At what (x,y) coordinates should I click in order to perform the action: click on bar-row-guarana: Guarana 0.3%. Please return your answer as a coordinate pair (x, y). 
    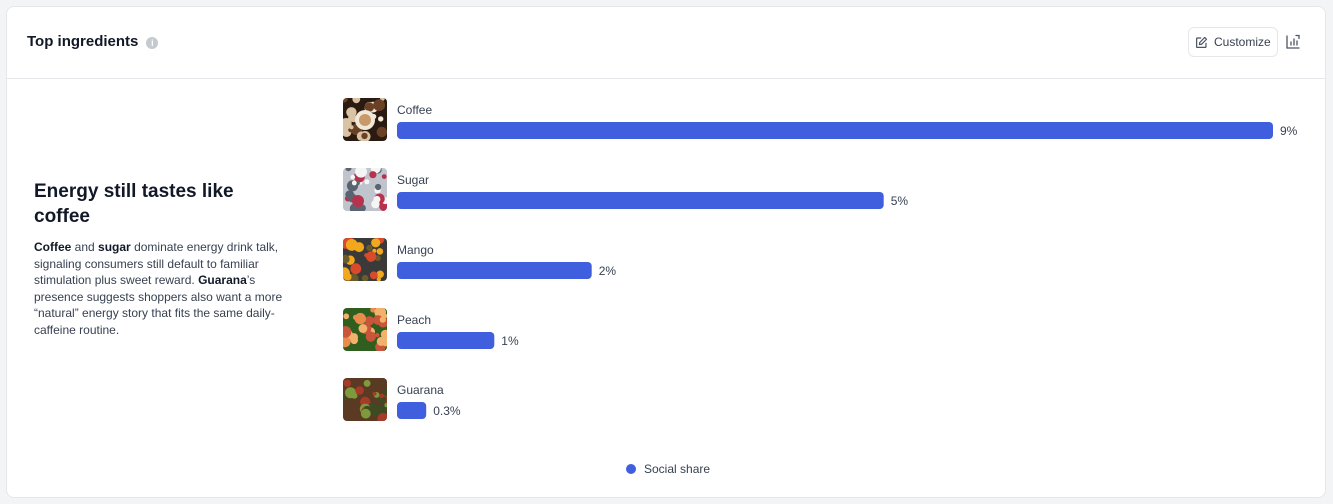
    Looking at the image, I should click on (401, 401).